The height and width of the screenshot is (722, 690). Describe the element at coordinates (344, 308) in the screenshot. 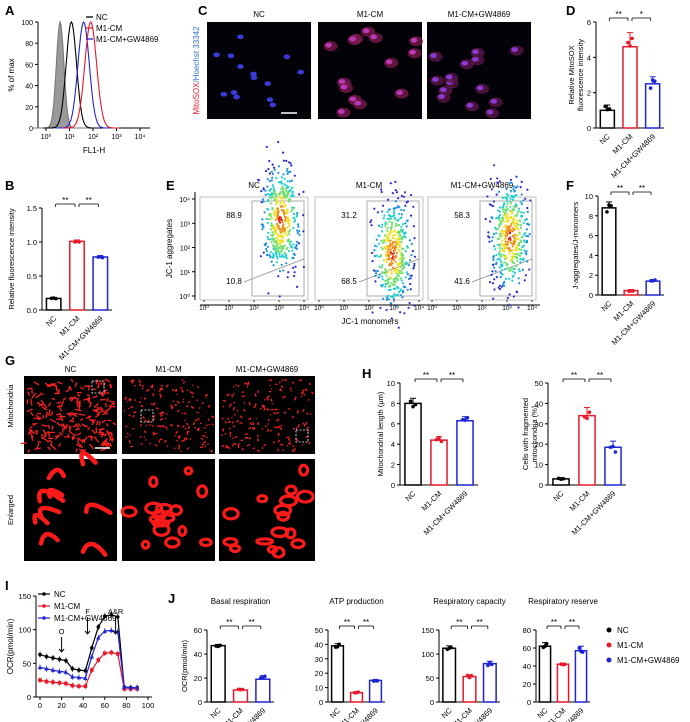

I see `x-tick-label: 10¹` at that location.